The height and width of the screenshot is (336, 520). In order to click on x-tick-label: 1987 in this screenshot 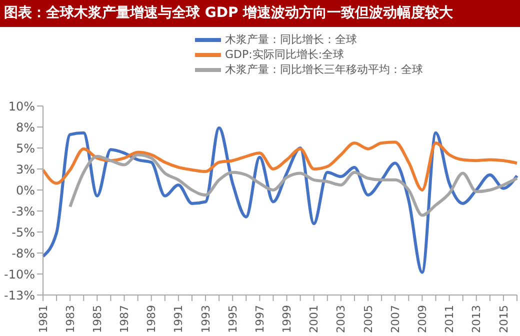, I will do `click(125, 319)`.